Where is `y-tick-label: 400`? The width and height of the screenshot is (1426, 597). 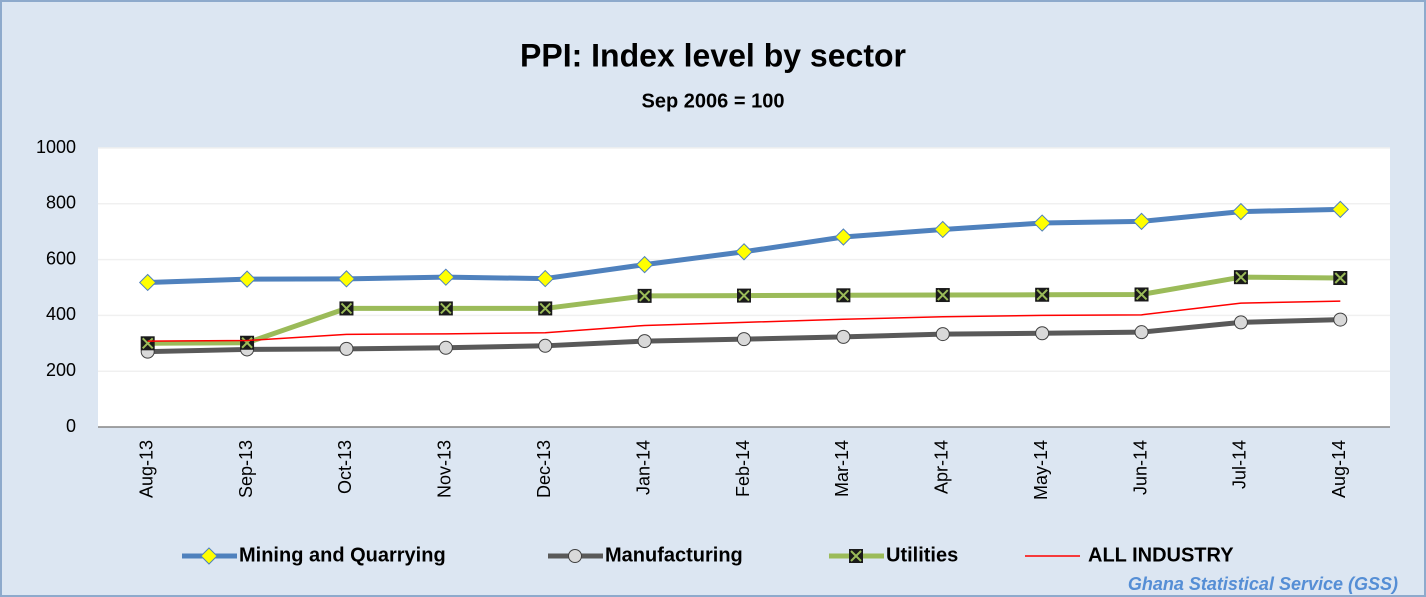 y-tick-label: 400 is located at coordinates (61, 314).